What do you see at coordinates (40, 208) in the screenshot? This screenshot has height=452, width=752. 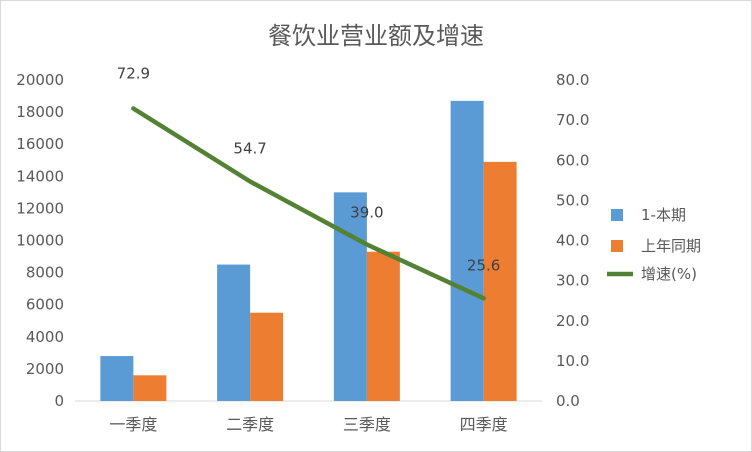 I see `y-left-tick-label: 12000` at bounding box center [40, 208].